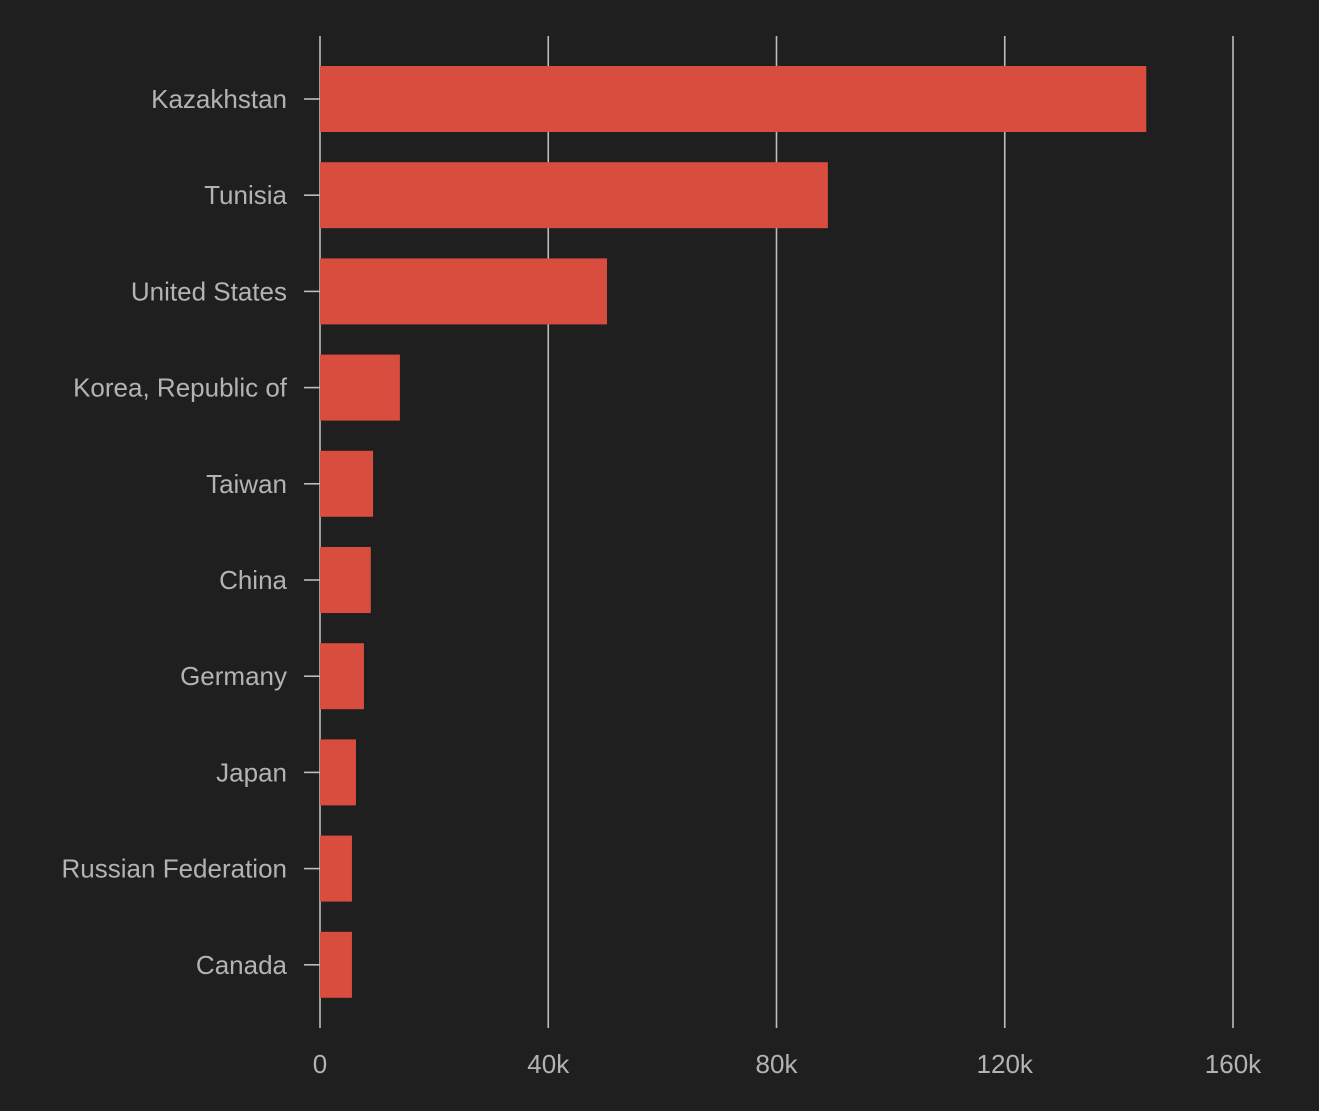 Image resolution: width=1319 pixels, height=1111 pixels. What do you see at coordinates (777, 1064) in the screenshot?
I see `x-tick-label: 80k` at bounding box center [777, 1064].